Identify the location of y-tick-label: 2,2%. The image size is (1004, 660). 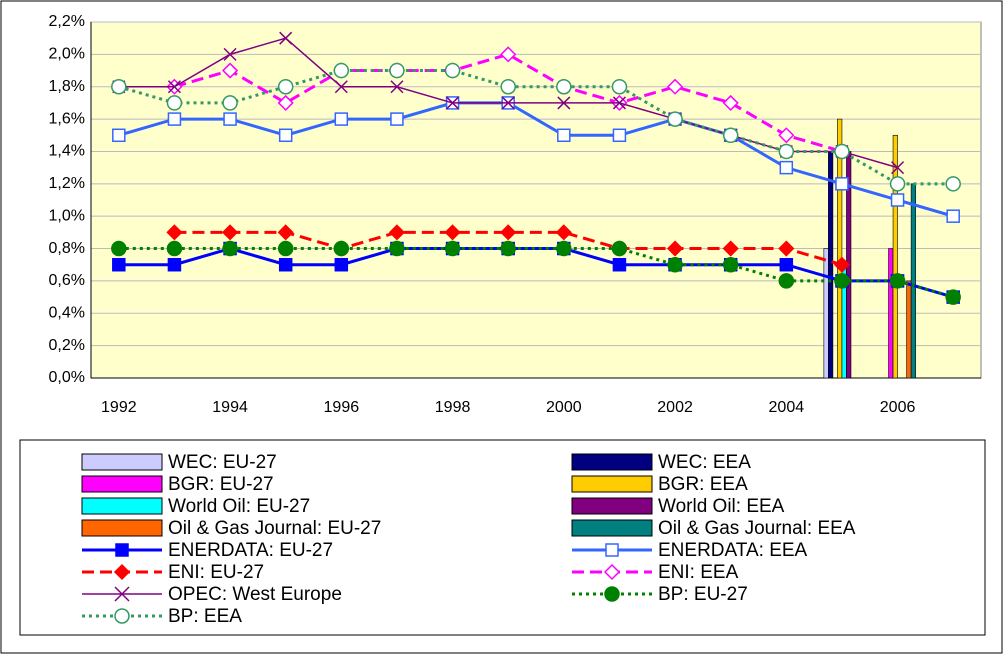
(67, 21).